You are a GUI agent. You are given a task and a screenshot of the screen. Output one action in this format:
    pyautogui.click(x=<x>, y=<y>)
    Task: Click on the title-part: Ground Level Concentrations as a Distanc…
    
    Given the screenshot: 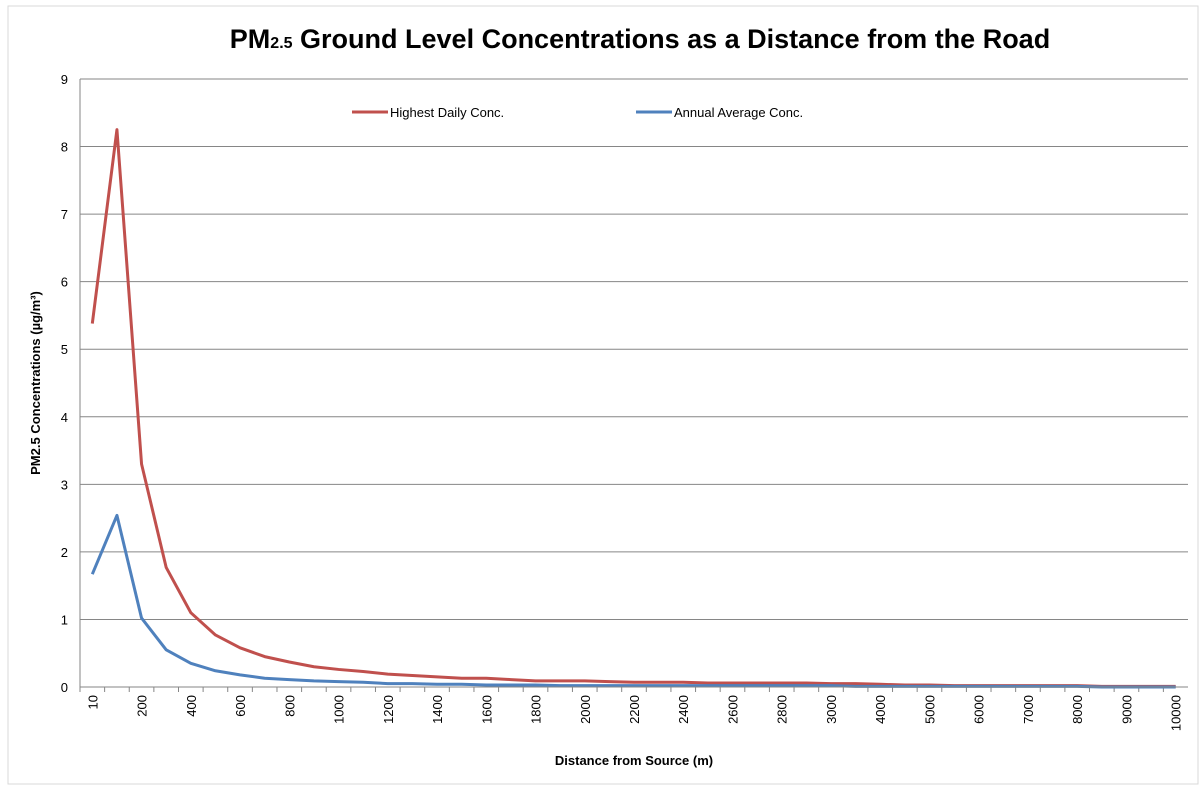 What is the action you would take?
    pyautogui.click(x=672, y=39)
    